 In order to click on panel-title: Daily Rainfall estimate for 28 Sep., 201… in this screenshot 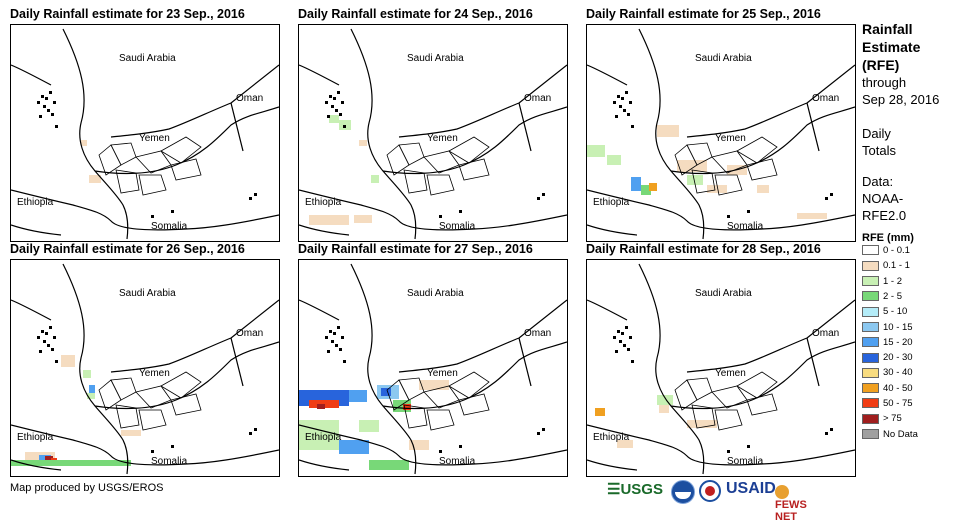, I will do `click(703, 249)`.